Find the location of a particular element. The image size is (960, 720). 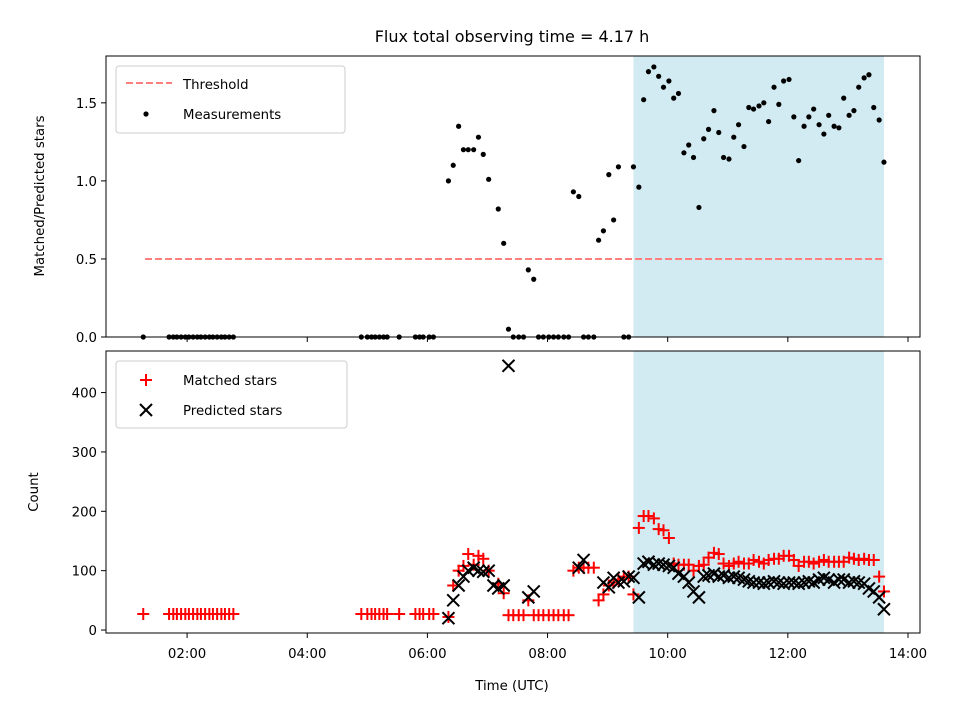

y-tick-label: 400 is located at coordinates (84, 394).